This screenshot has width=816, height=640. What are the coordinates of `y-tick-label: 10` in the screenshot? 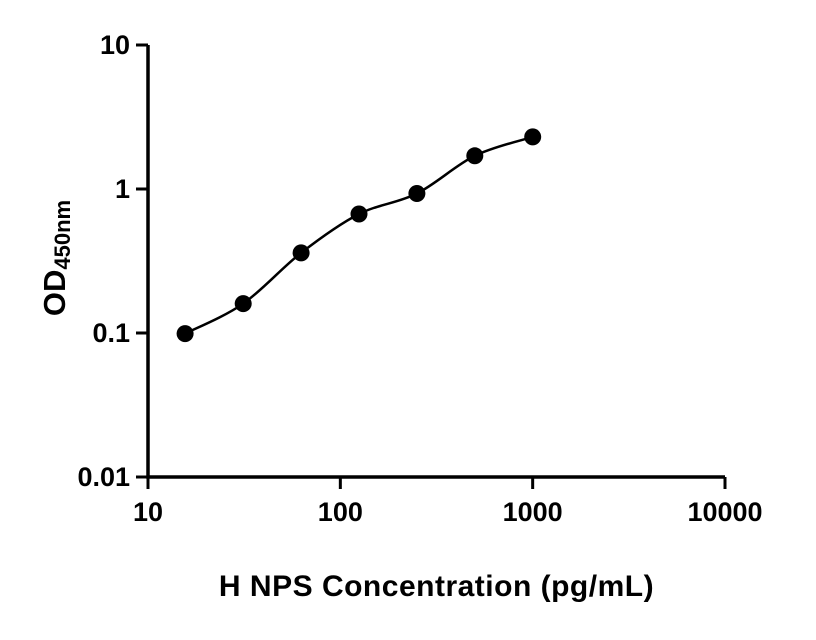 It's located at (115, 45).